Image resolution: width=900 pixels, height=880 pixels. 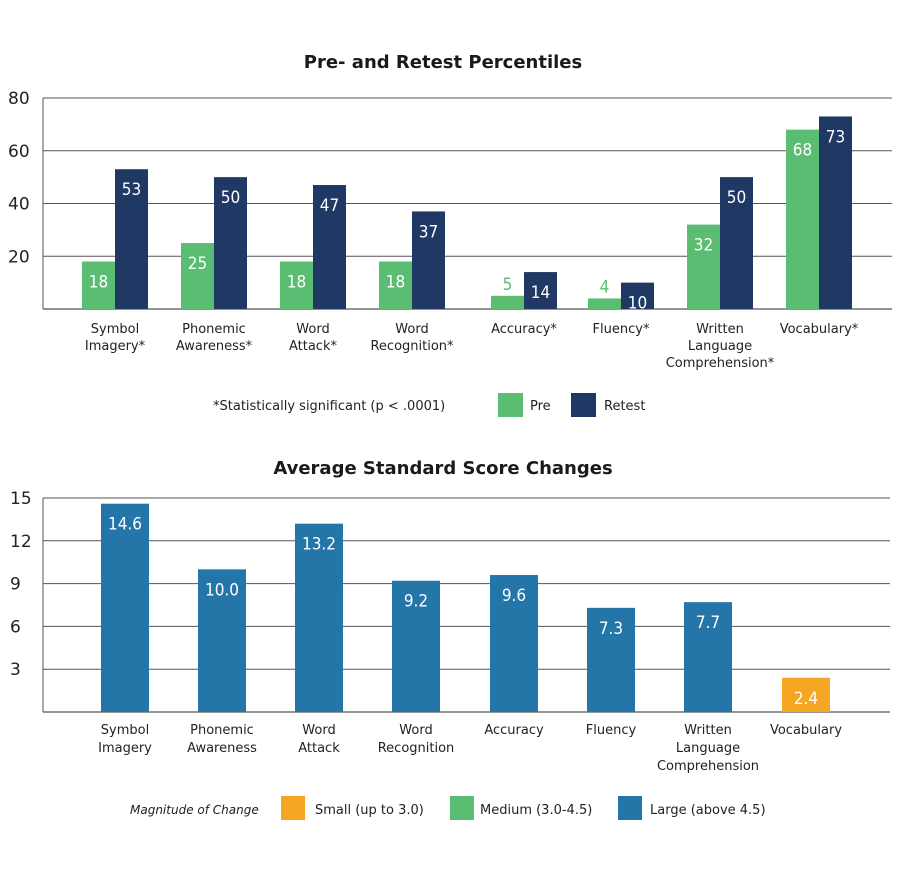 What do you see at coordinates (624, 406) in the screenshot?
I see `legend-label-retest: Retest` at bounding box center [624, 406].